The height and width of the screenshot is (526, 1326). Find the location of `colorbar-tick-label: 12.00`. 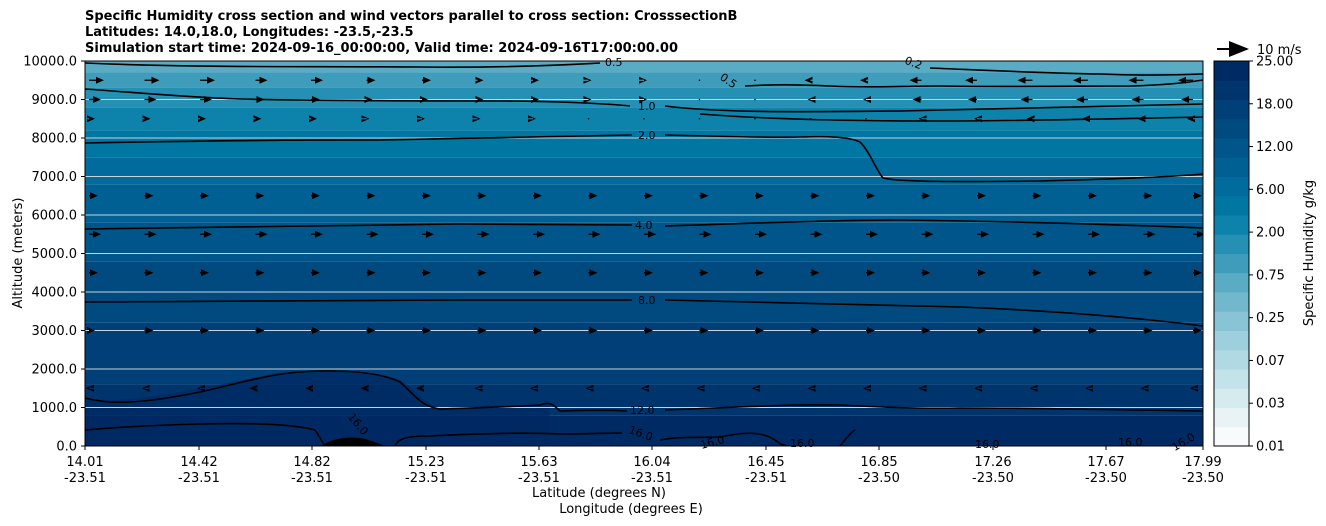

colorbar-tick-label: 12.00 is located at coordinates (1274, 147).